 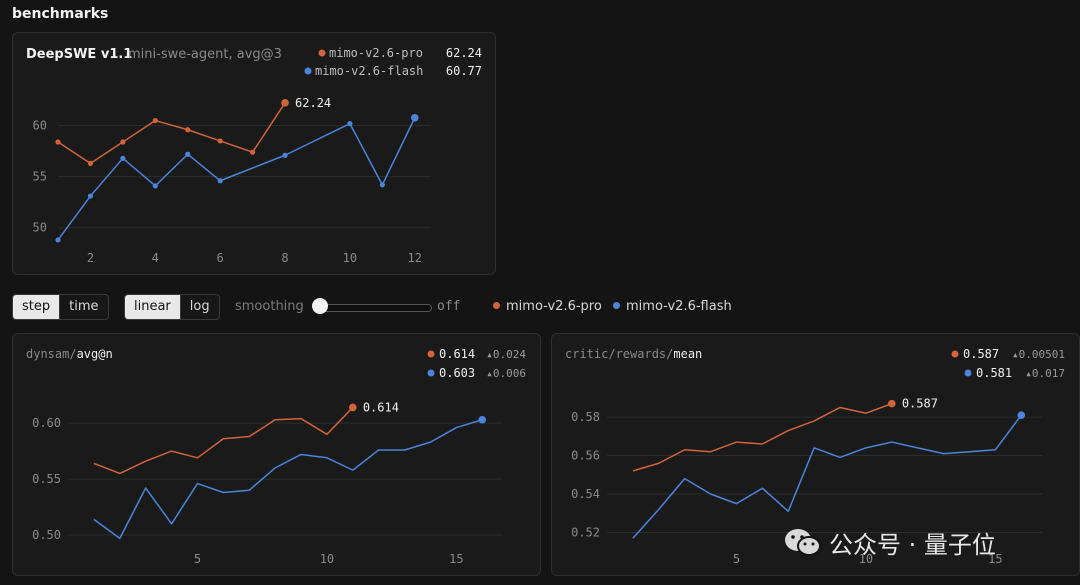 What do you see at coordinates (803, 542) in the screenshot?
I see `wechat-icon` at bounding box center [803, 542].